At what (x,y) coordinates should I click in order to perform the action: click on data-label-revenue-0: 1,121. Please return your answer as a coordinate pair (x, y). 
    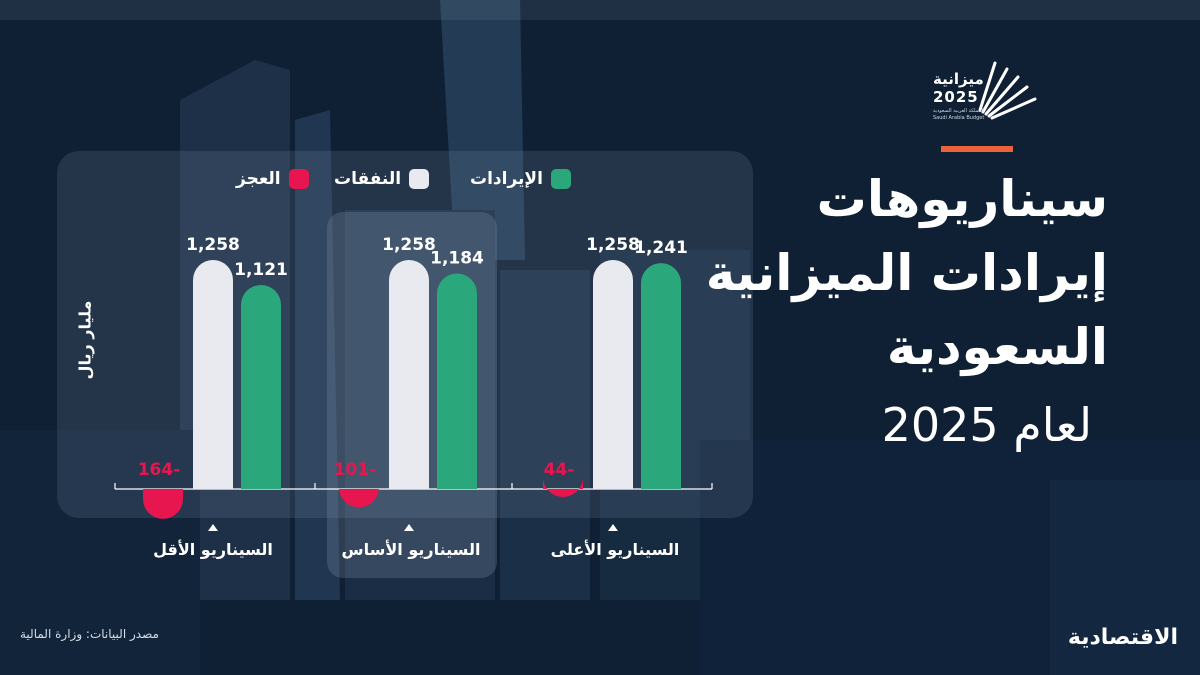
    Looking at the image, I should click on (261, 270).